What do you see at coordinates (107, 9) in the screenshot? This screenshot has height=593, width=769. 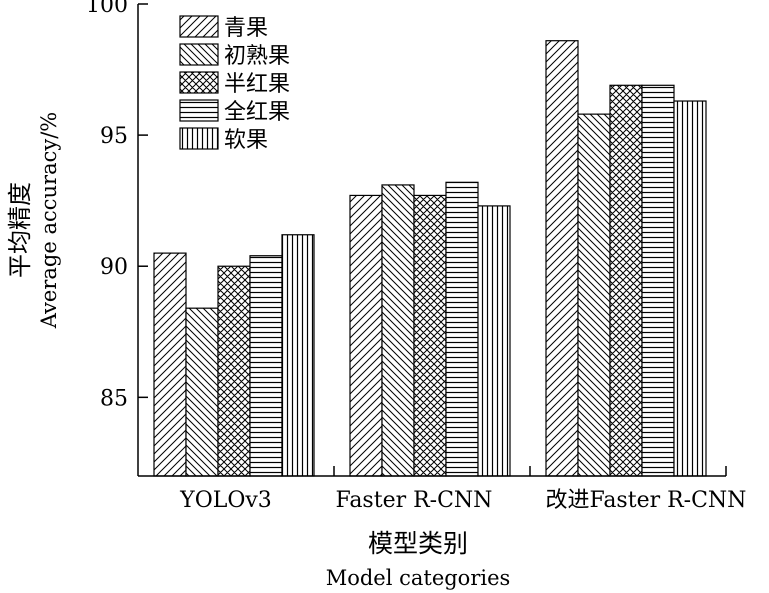 I see `y-tick-label-4: 100` at bounding box center [107, 9].